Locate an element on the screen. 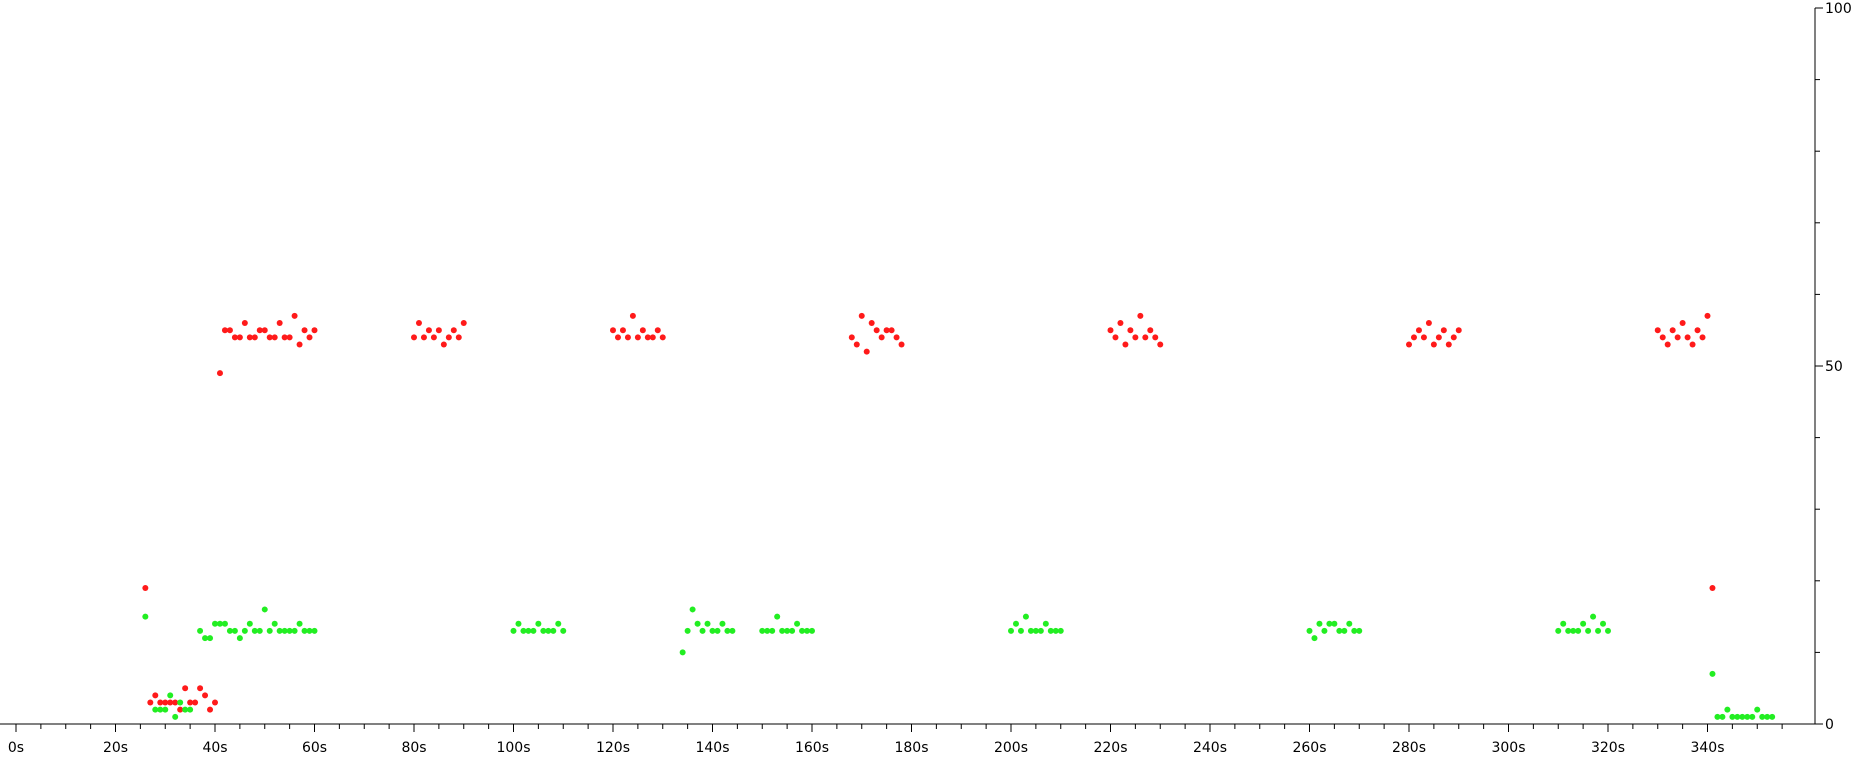 The width and height of the screenshot is (1852, 759). x-tick-label: 20s is located at coordinates (115, 748).